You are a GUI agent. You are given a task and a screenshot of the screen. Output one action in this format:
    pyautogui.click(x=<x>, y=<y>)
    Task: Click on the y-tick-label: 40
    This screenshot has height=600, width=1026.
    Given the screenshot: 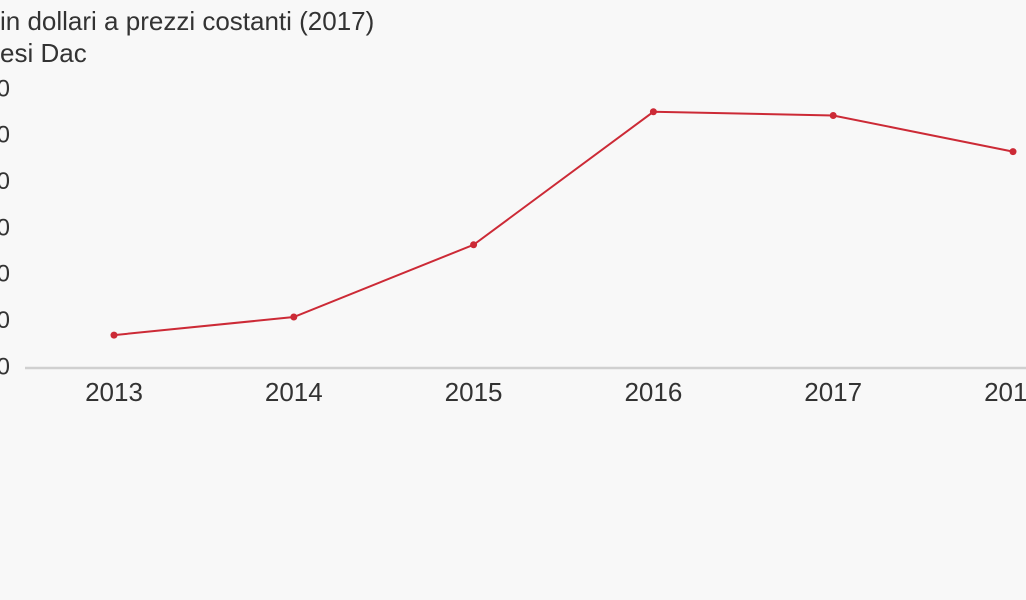 What is the action you would take?
    pyautogui.click(x=5, y=181)
    